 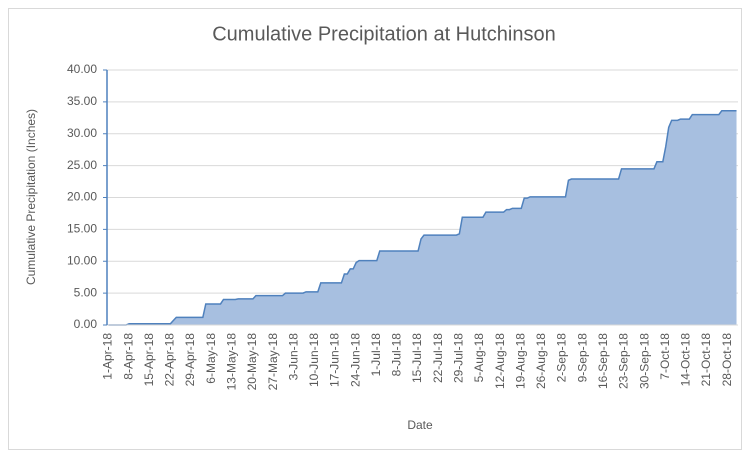 I want to click on y-axis-title: Cumulative Precipitation (Inches), so click(x=31, y=197).